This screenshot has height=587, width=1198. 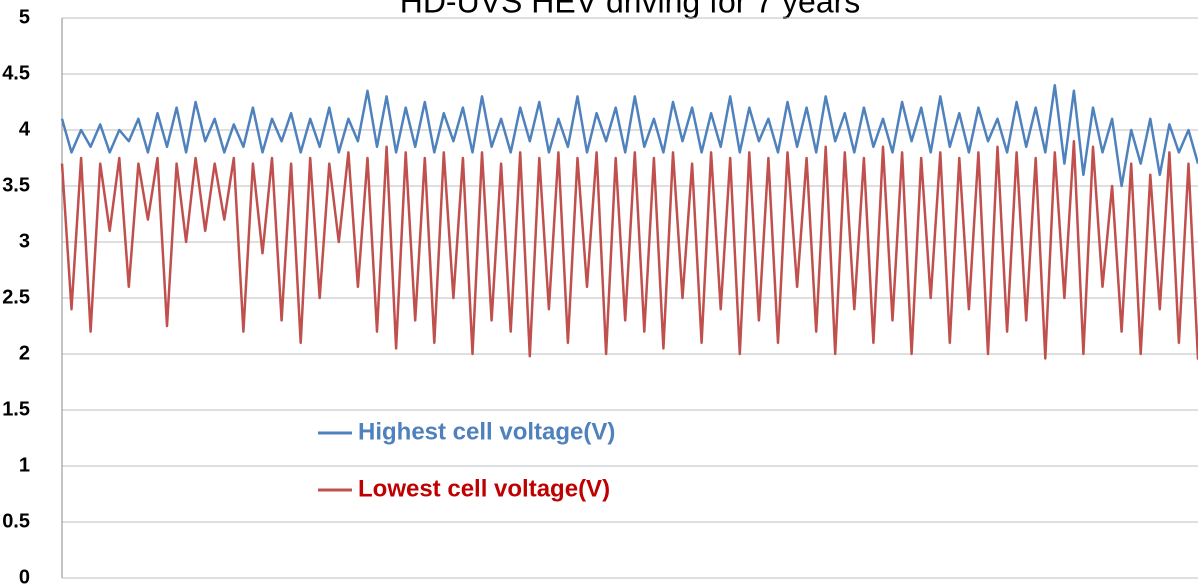 What do you see at coordinates (16, 297) in the screenshot?
I see `y-tick-label: 2.5` at bounding box center [16, 297].